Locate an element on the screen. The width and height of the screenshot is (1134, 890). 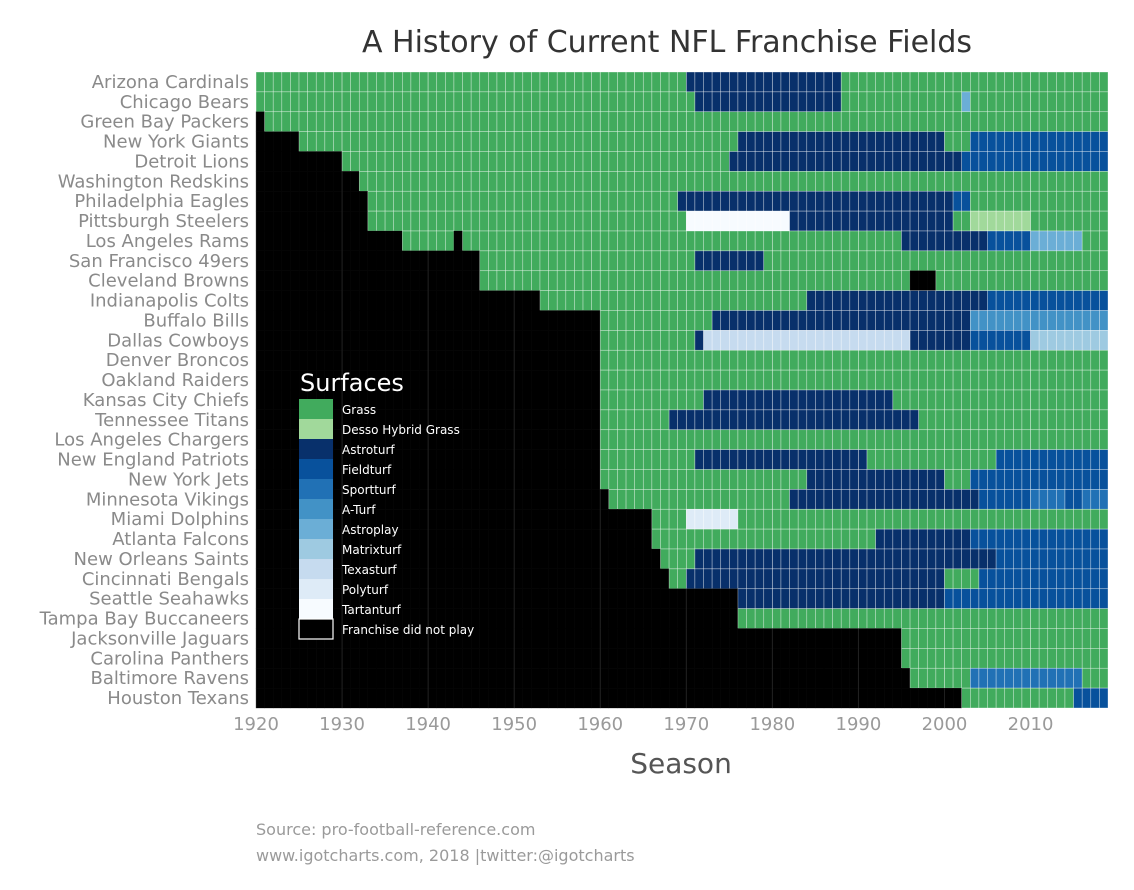
cell-san-francisco-49ers-1971 is located at coordinates (699, 261).